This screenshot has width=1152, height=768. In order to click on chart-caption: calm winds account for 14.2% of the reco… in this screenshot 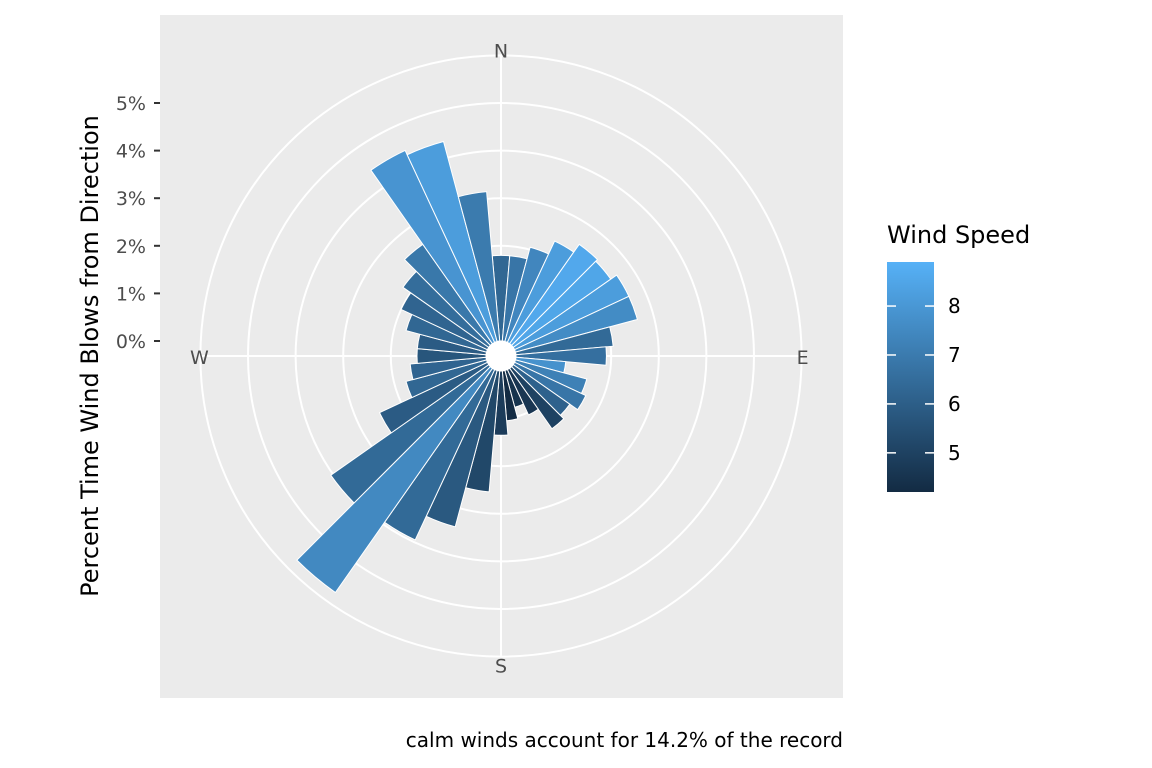, I will do `click(624, 740)`.